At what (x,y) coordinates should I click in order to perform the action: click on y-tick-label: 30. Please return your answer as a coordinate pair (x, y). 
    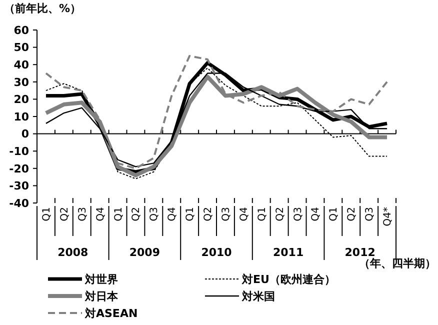
    Looking at the image, I should click on (22, 82).